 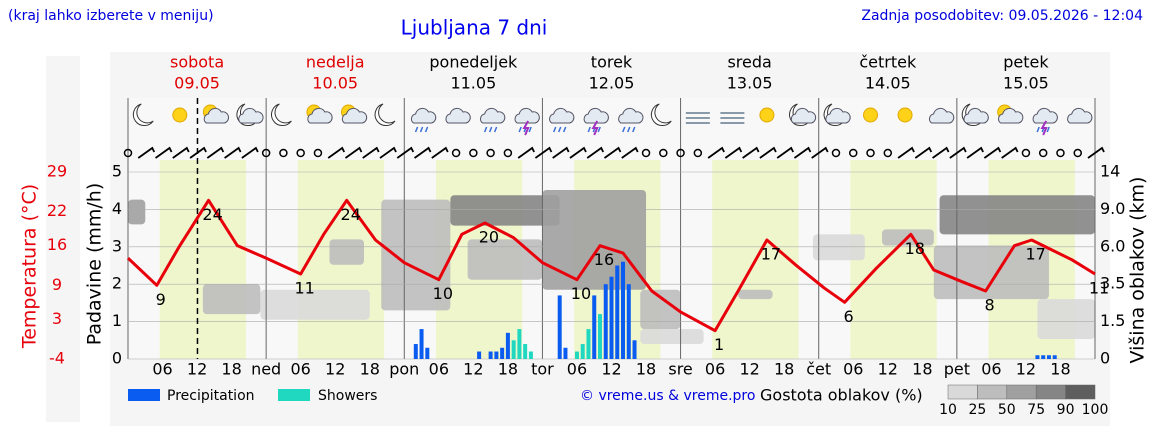 What do you see at coordinates (1050, 392) in the screenshot?
I see `cloud-scale-cell` at bounding box center [1050, 392].